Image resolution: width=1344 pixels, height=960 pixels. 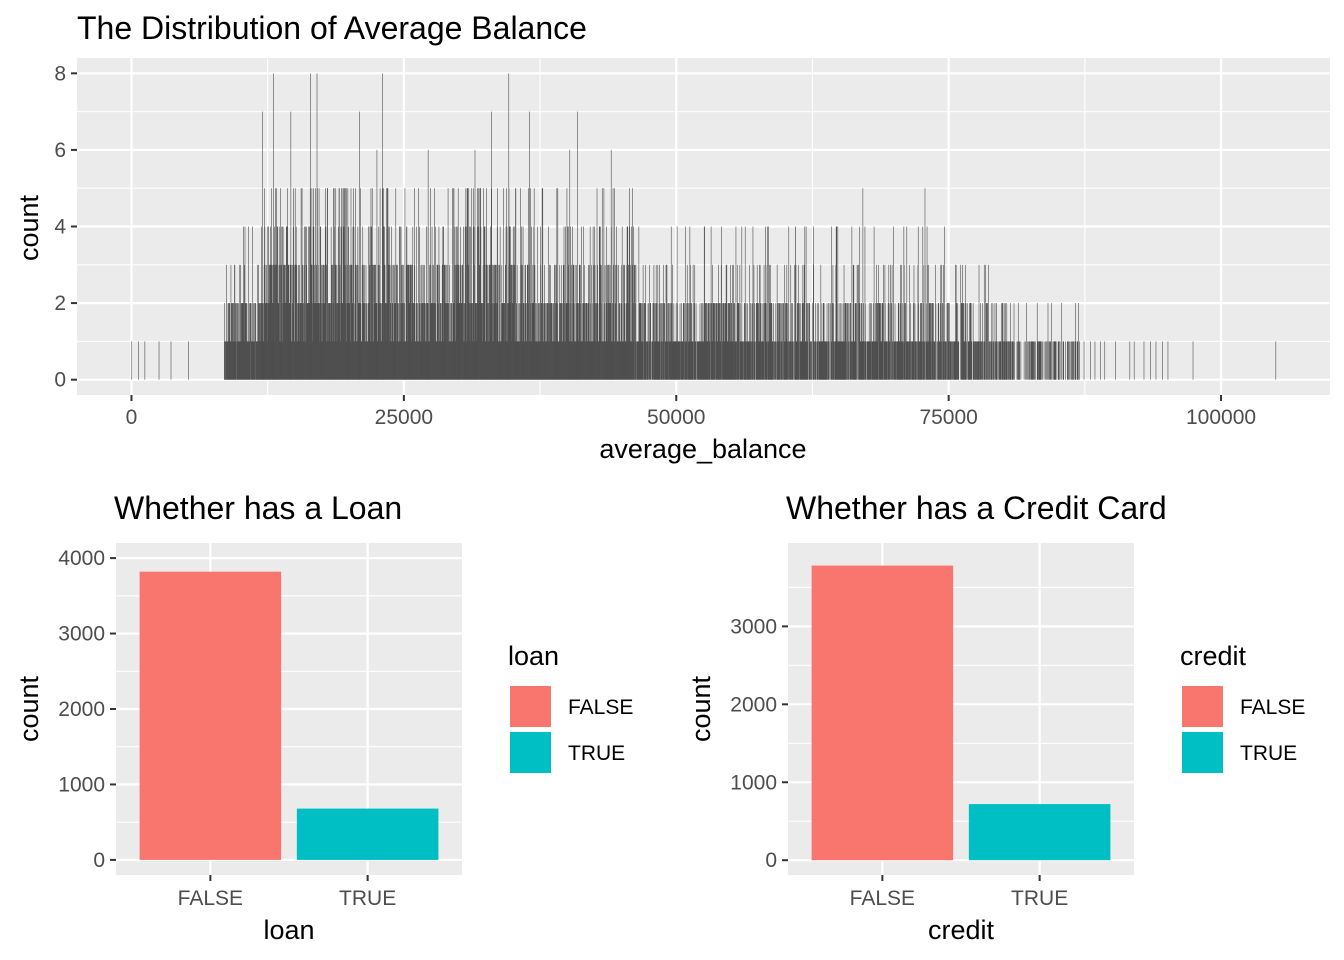 What do you see at coordinates (60, 150) in the screenshot?
I see `histogram-y-tick-label: 6` at bounding box center [60, 150].